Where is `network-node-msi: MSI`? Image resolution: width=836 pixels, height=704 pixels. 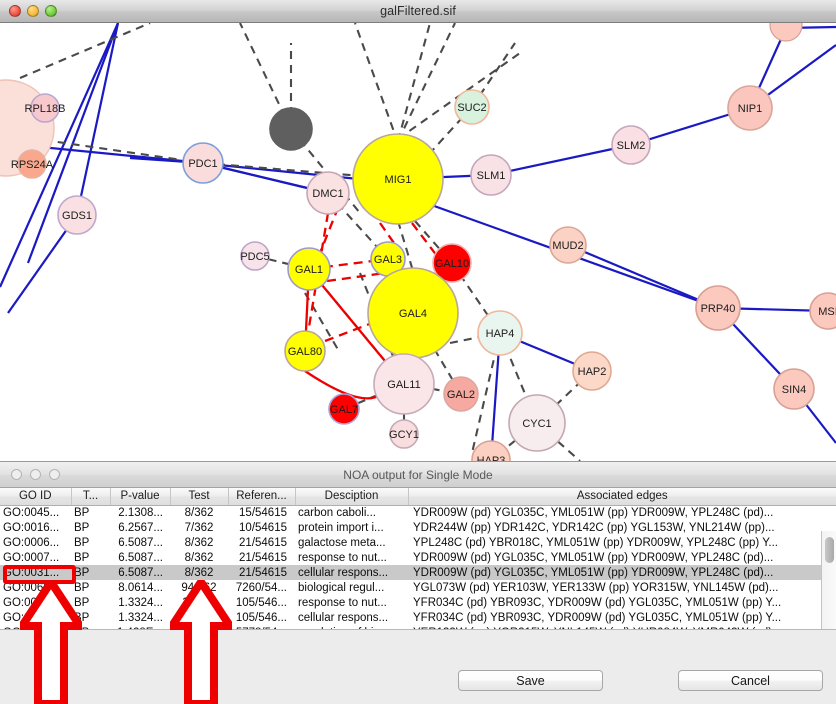
network-node-msi: MSI is located at coordinates (822, 311).